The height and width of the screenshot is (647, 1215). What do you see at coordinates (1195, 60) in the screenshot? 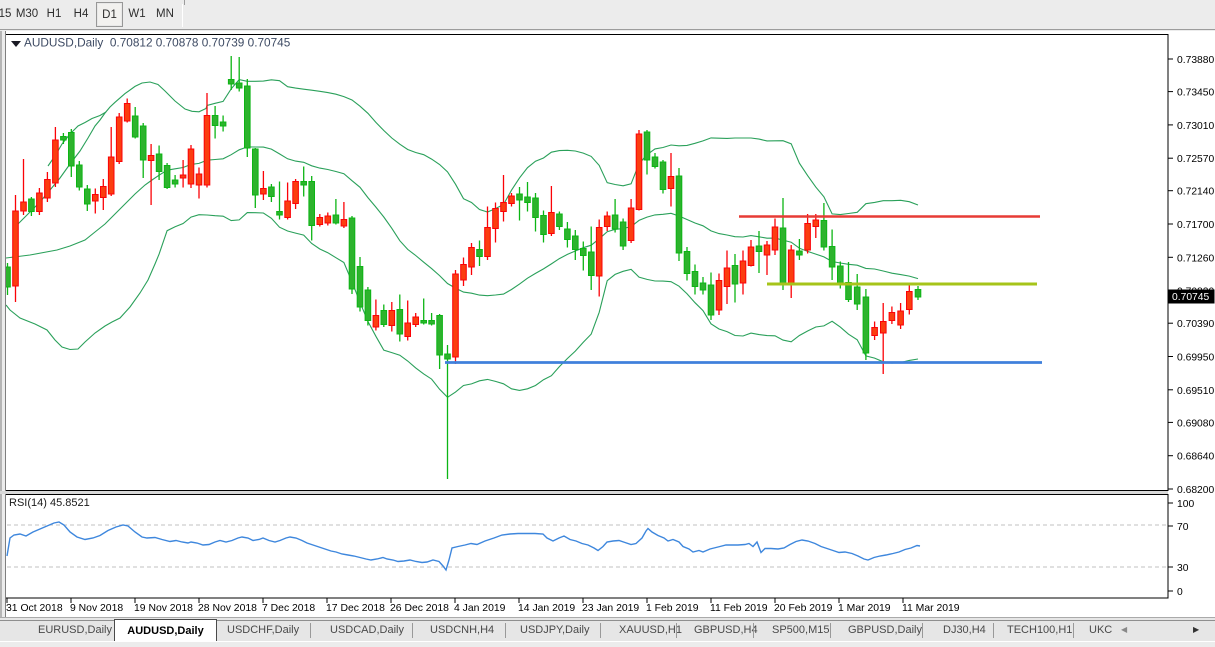
I see `svg-text: 0.73880` at bounding box center [1195, 60].